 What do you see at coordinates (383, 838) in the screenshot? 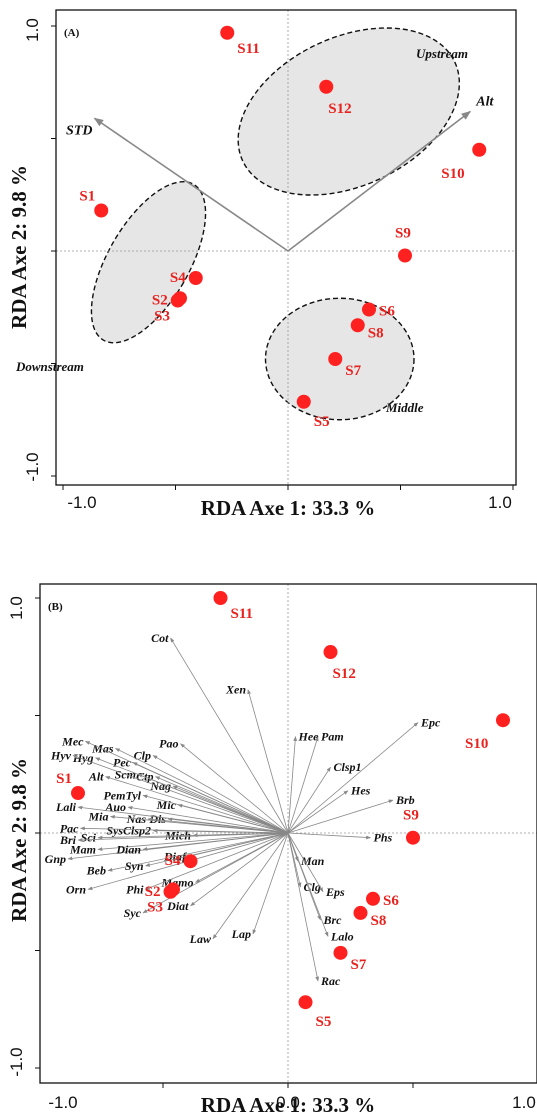
I see `panel-b-species-label-phs: Phs` at bounding box center [383, 838].